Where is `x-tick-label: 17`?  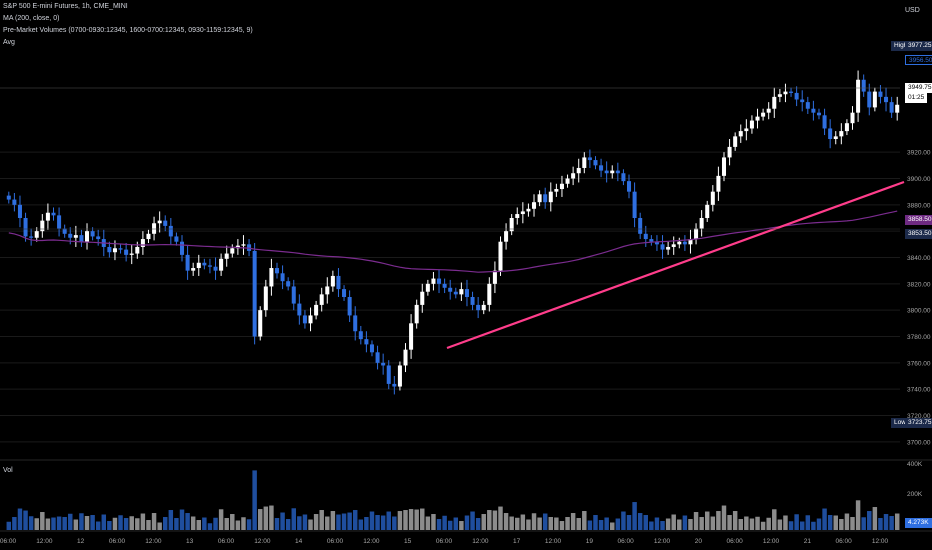
x-tick-label: 17 is located at coordinates (517, 541).